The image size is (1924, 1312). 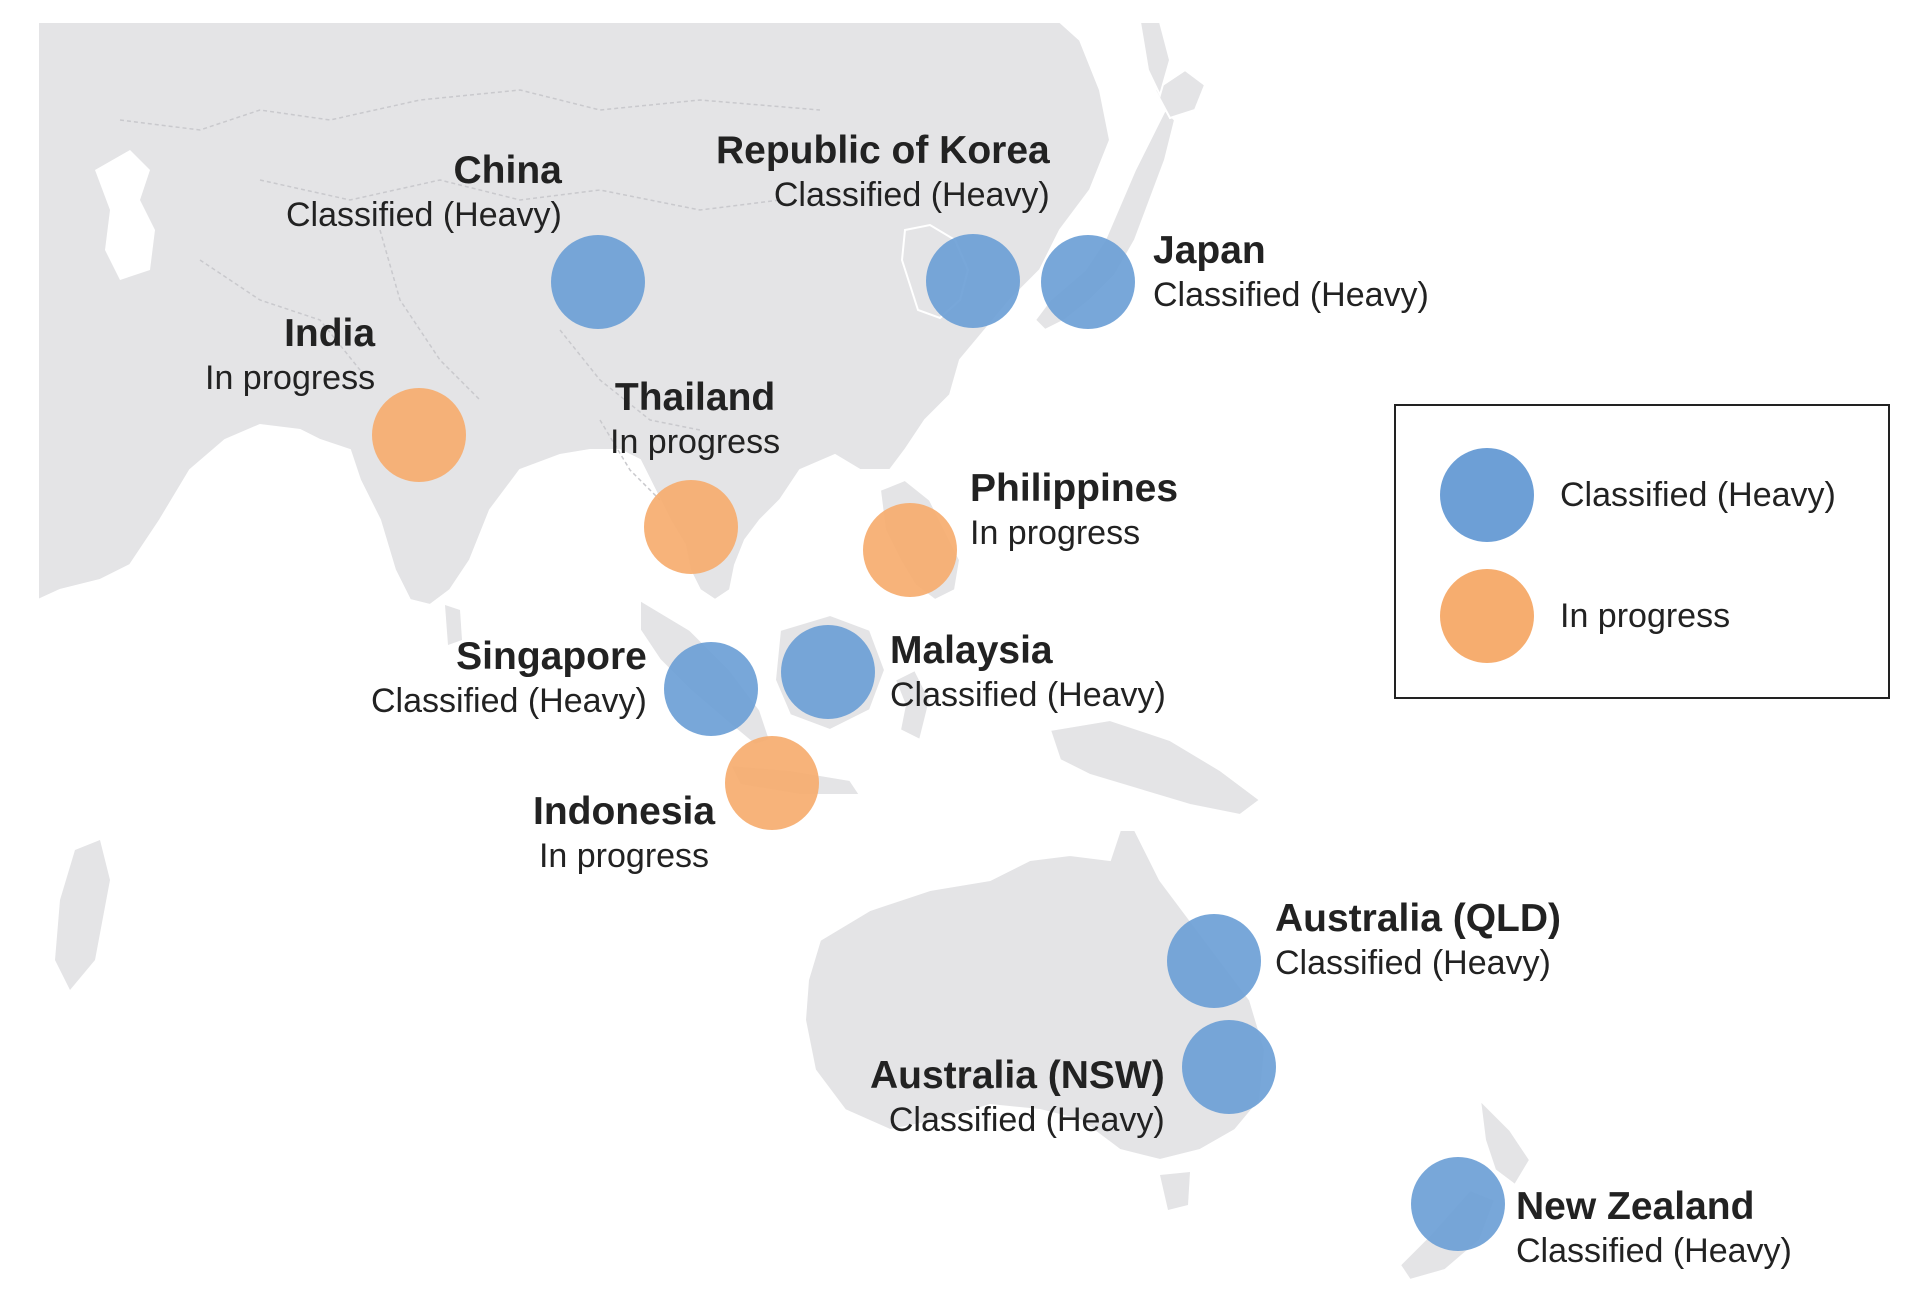 I want to click on label-new-zealand: New Zealand Classified (Heavy), so click(x=1654, y=1227).